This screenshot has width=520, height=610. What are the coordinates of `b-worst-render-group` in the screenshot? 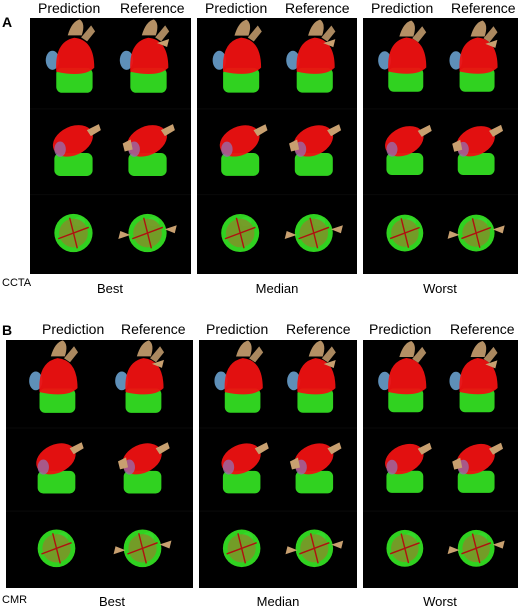 It's located at (440, 464).